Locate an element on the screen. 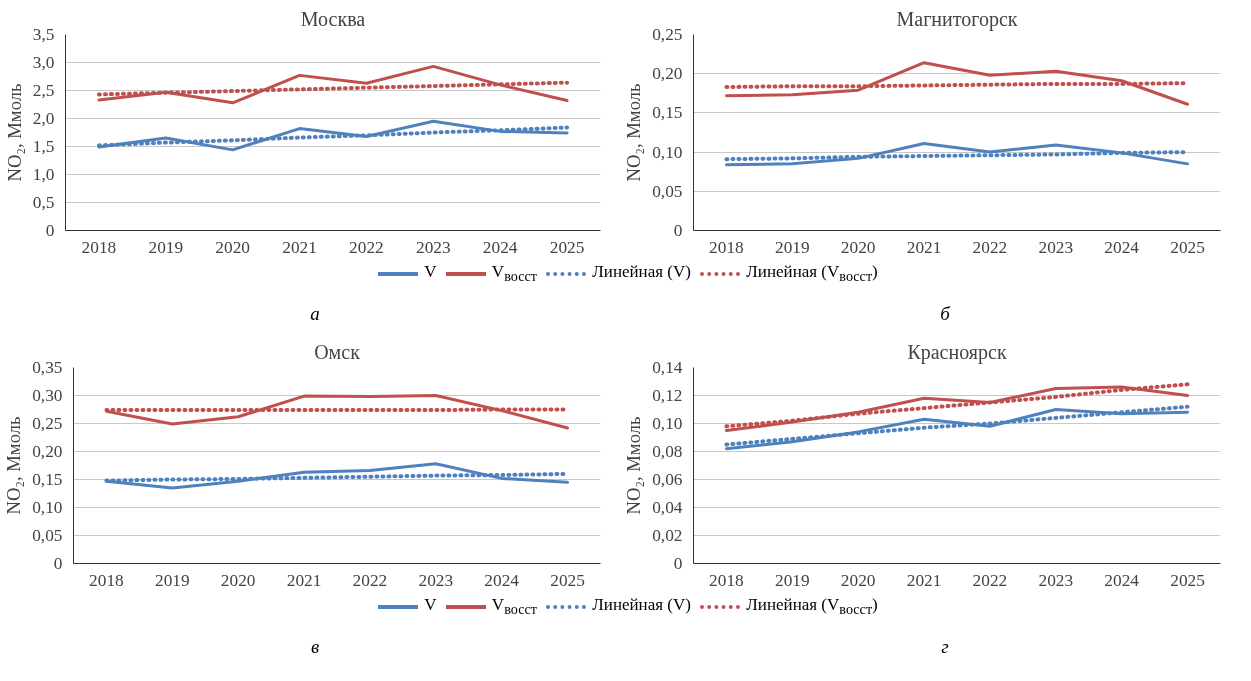 This screenshot has height=681, width=1251. y-tick-label: 0,12 is located at coordinates (667, 395).